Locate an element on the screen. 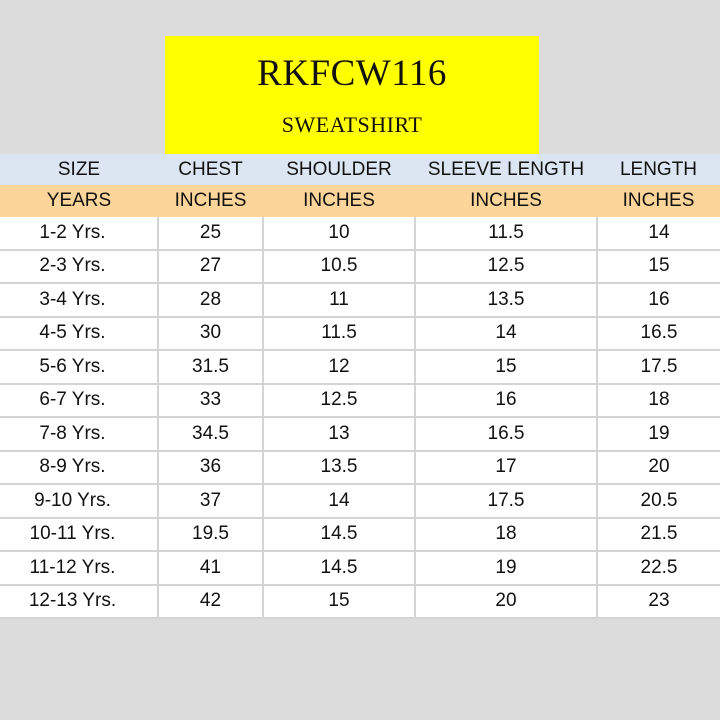 This screenshot has width=720, height=720. cell-sleeve-length: 15 is located at coordinates (506, 367).